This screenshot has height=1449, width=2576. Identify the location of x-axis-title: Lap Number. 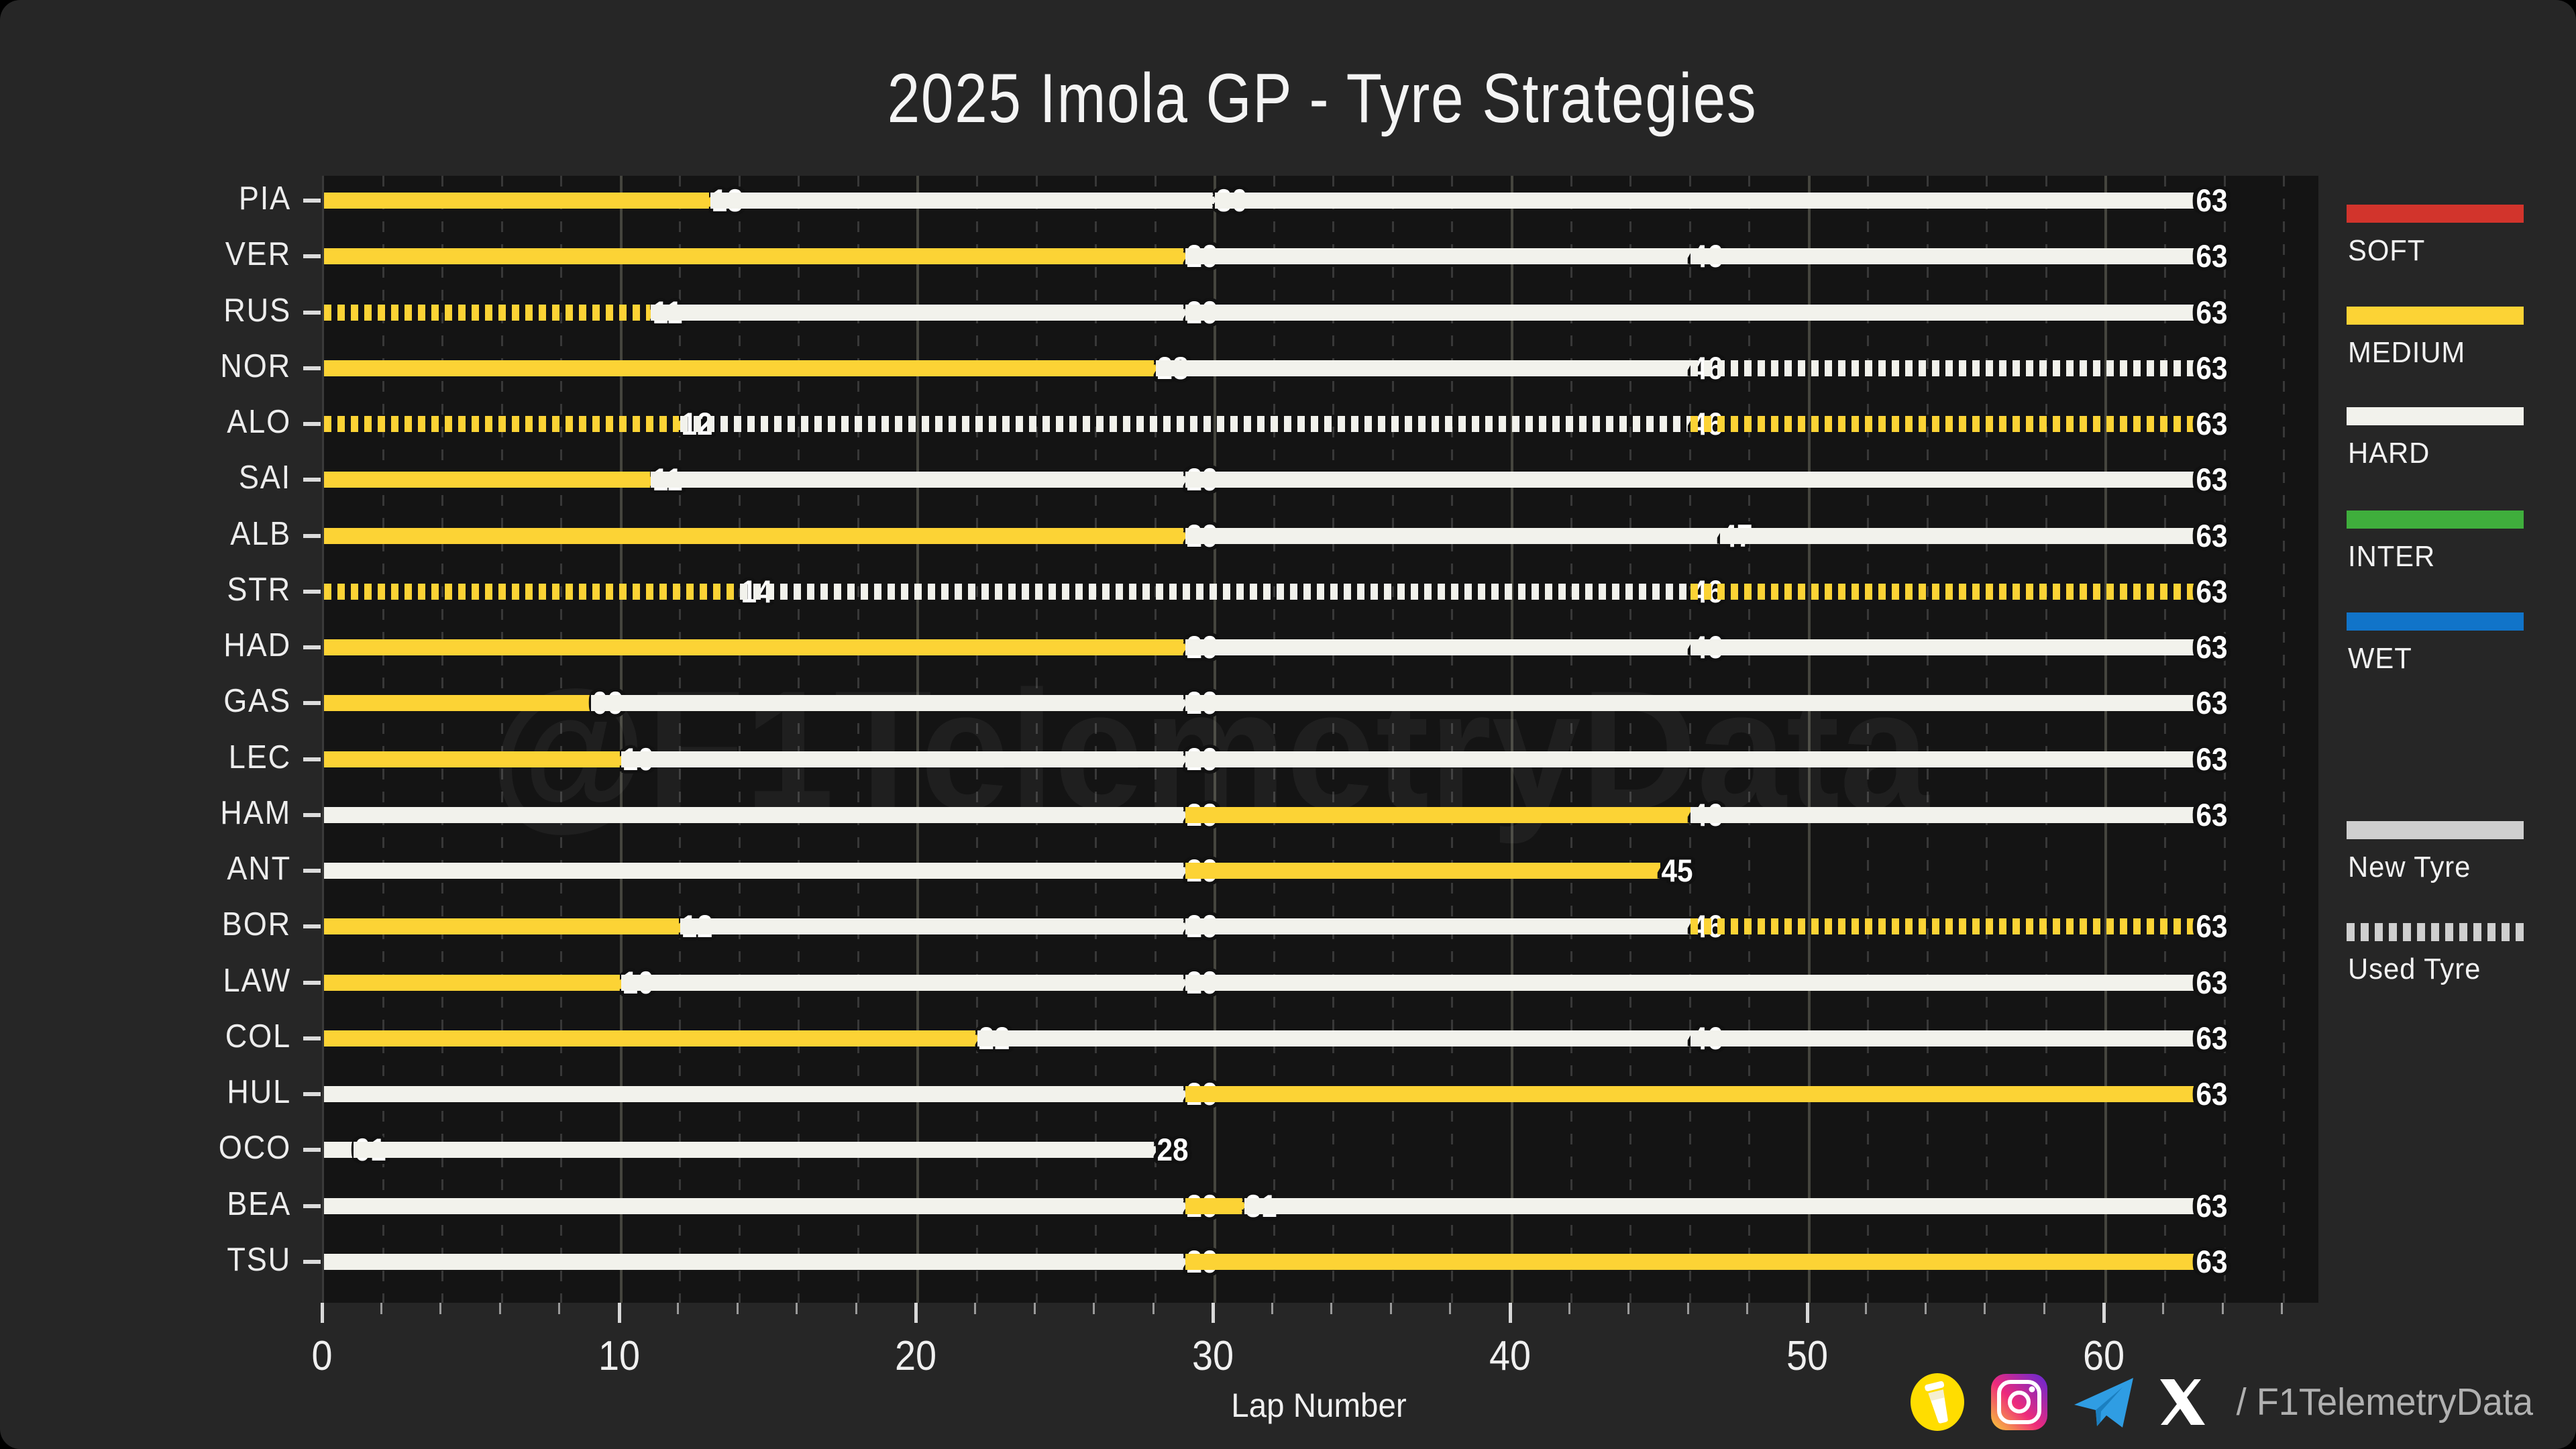
(1319, 1405).